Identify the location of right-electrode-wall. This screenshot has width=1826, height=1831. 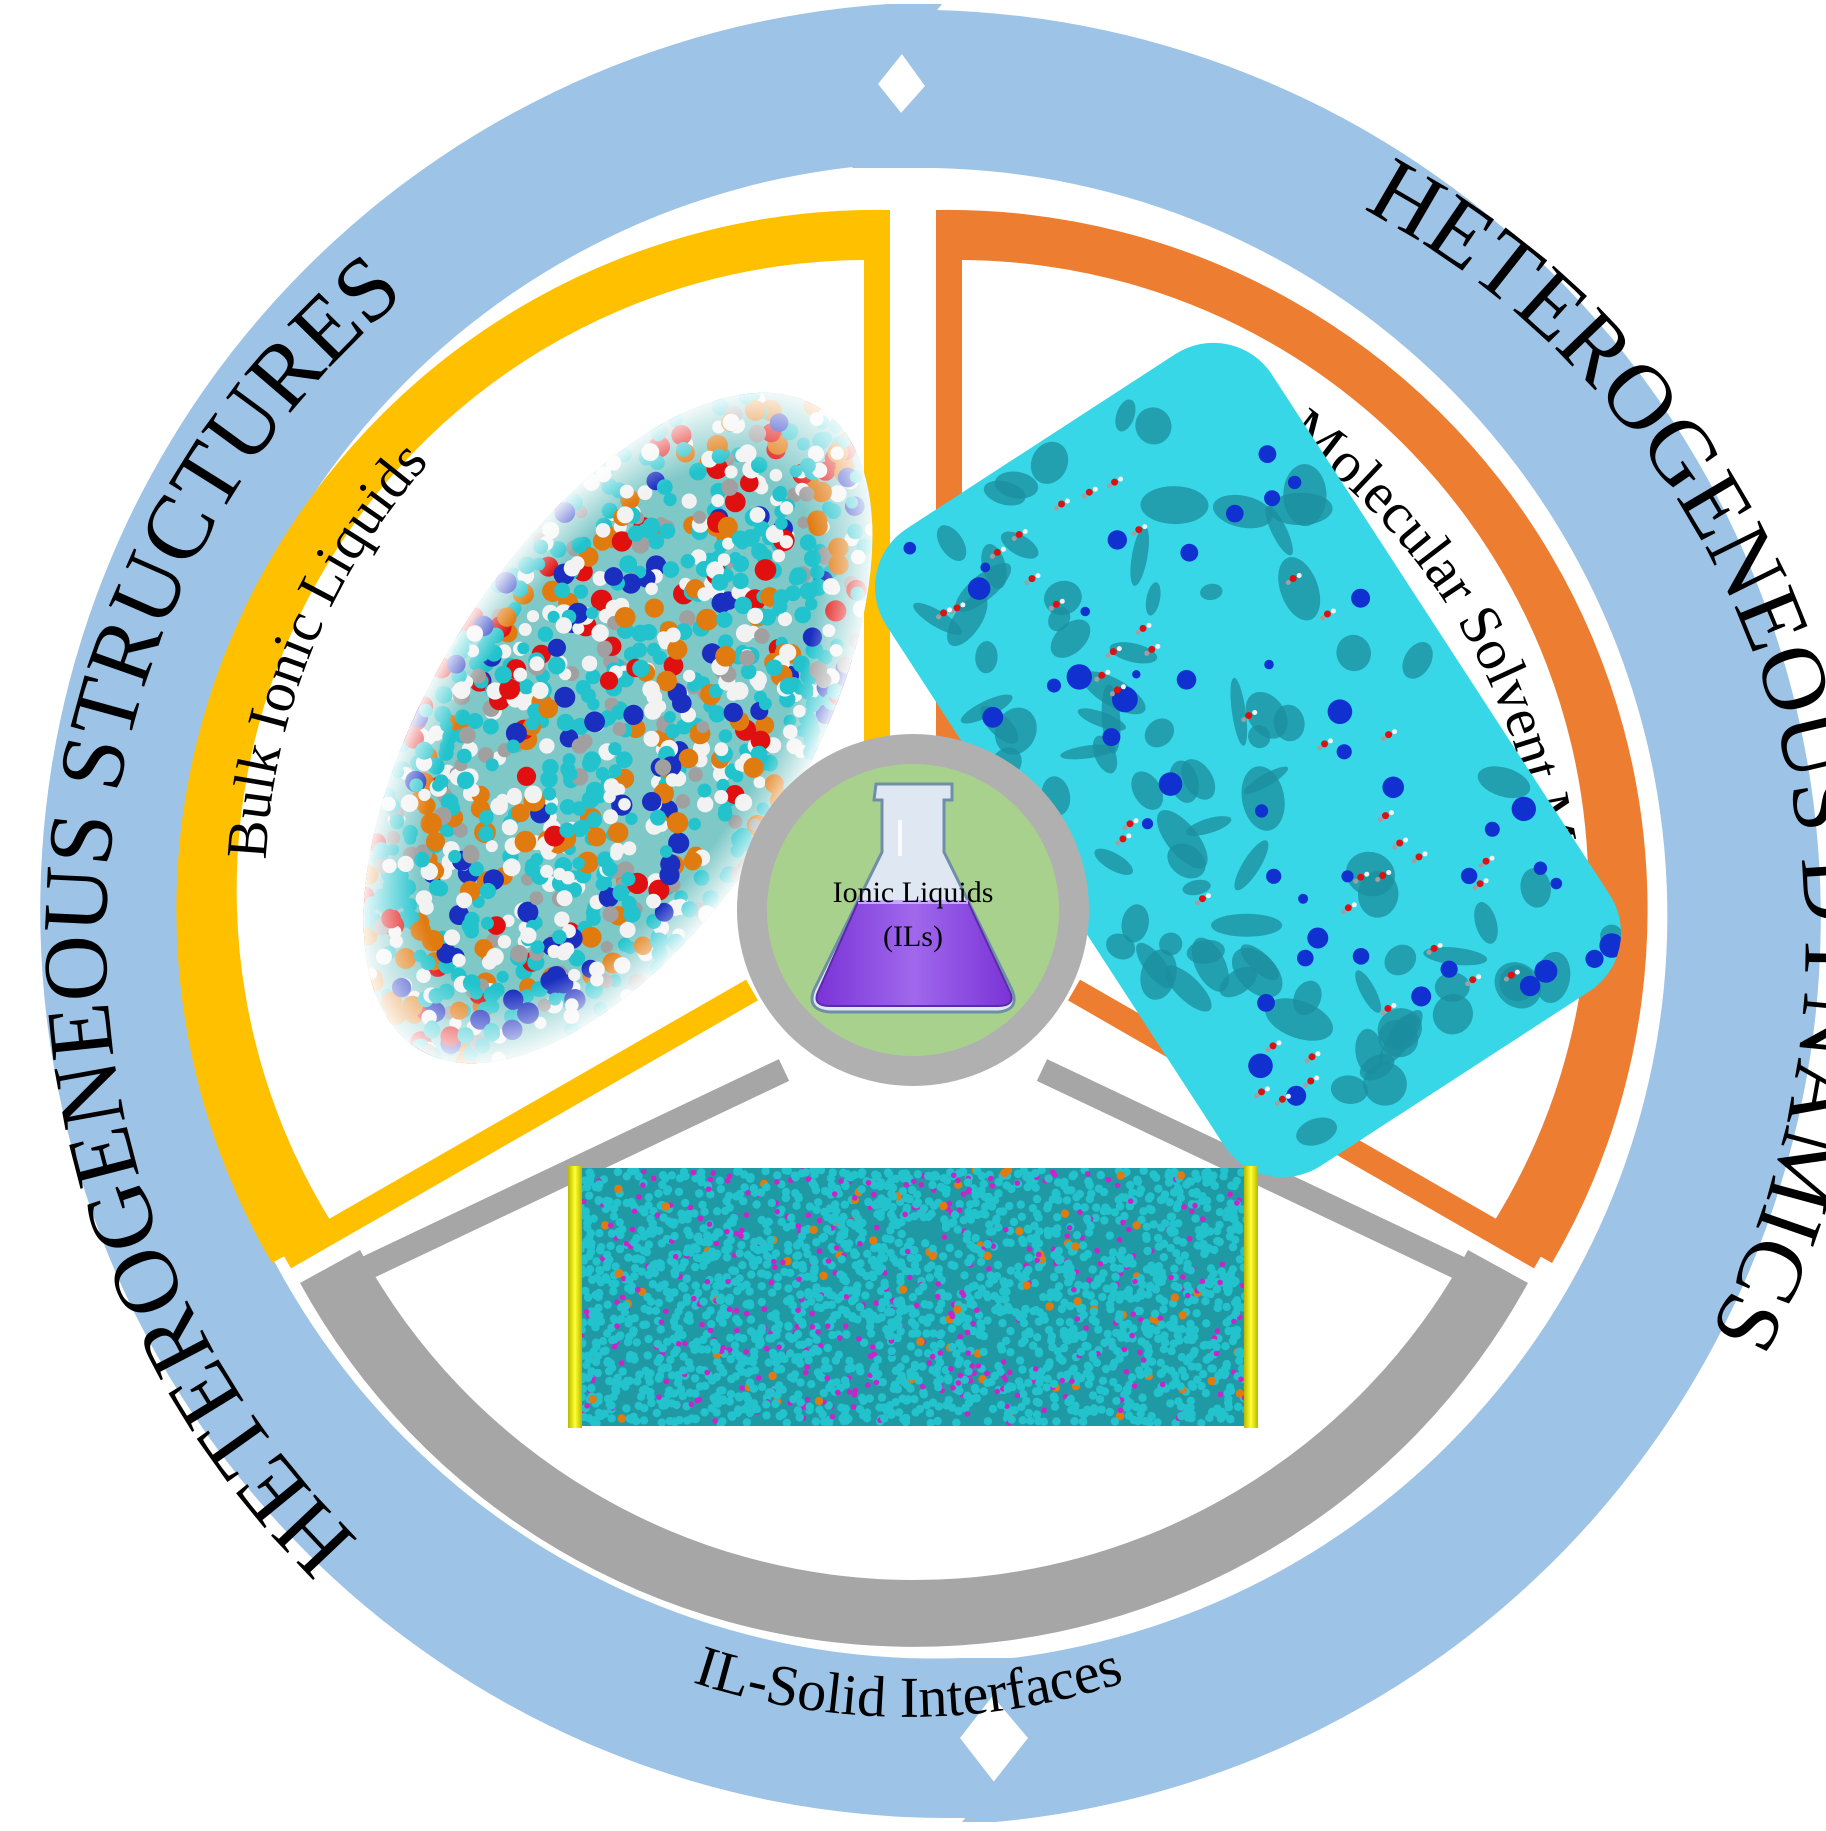
(1251, 1297).